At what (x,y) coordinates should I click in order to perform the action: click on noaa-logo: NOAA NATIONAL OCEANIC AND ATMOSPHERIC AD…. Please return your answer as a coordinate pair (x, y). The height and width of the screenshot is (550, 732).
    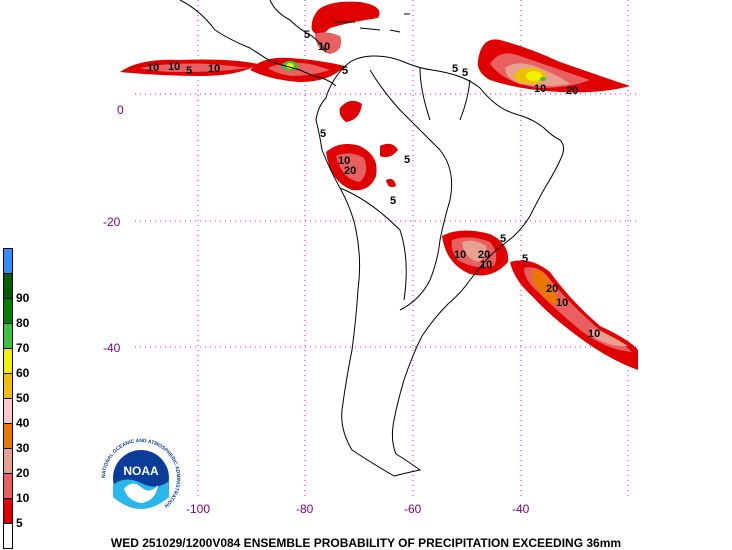
    Looking at the image, I should click on (141, 478).